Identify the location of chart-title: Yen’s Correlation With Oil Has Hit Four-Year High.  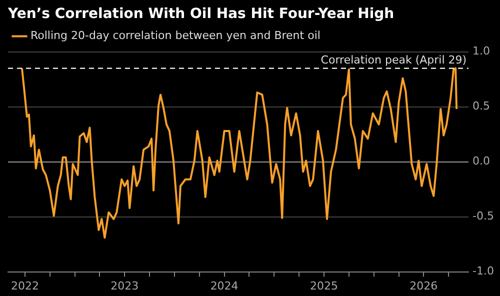
(200, 14).